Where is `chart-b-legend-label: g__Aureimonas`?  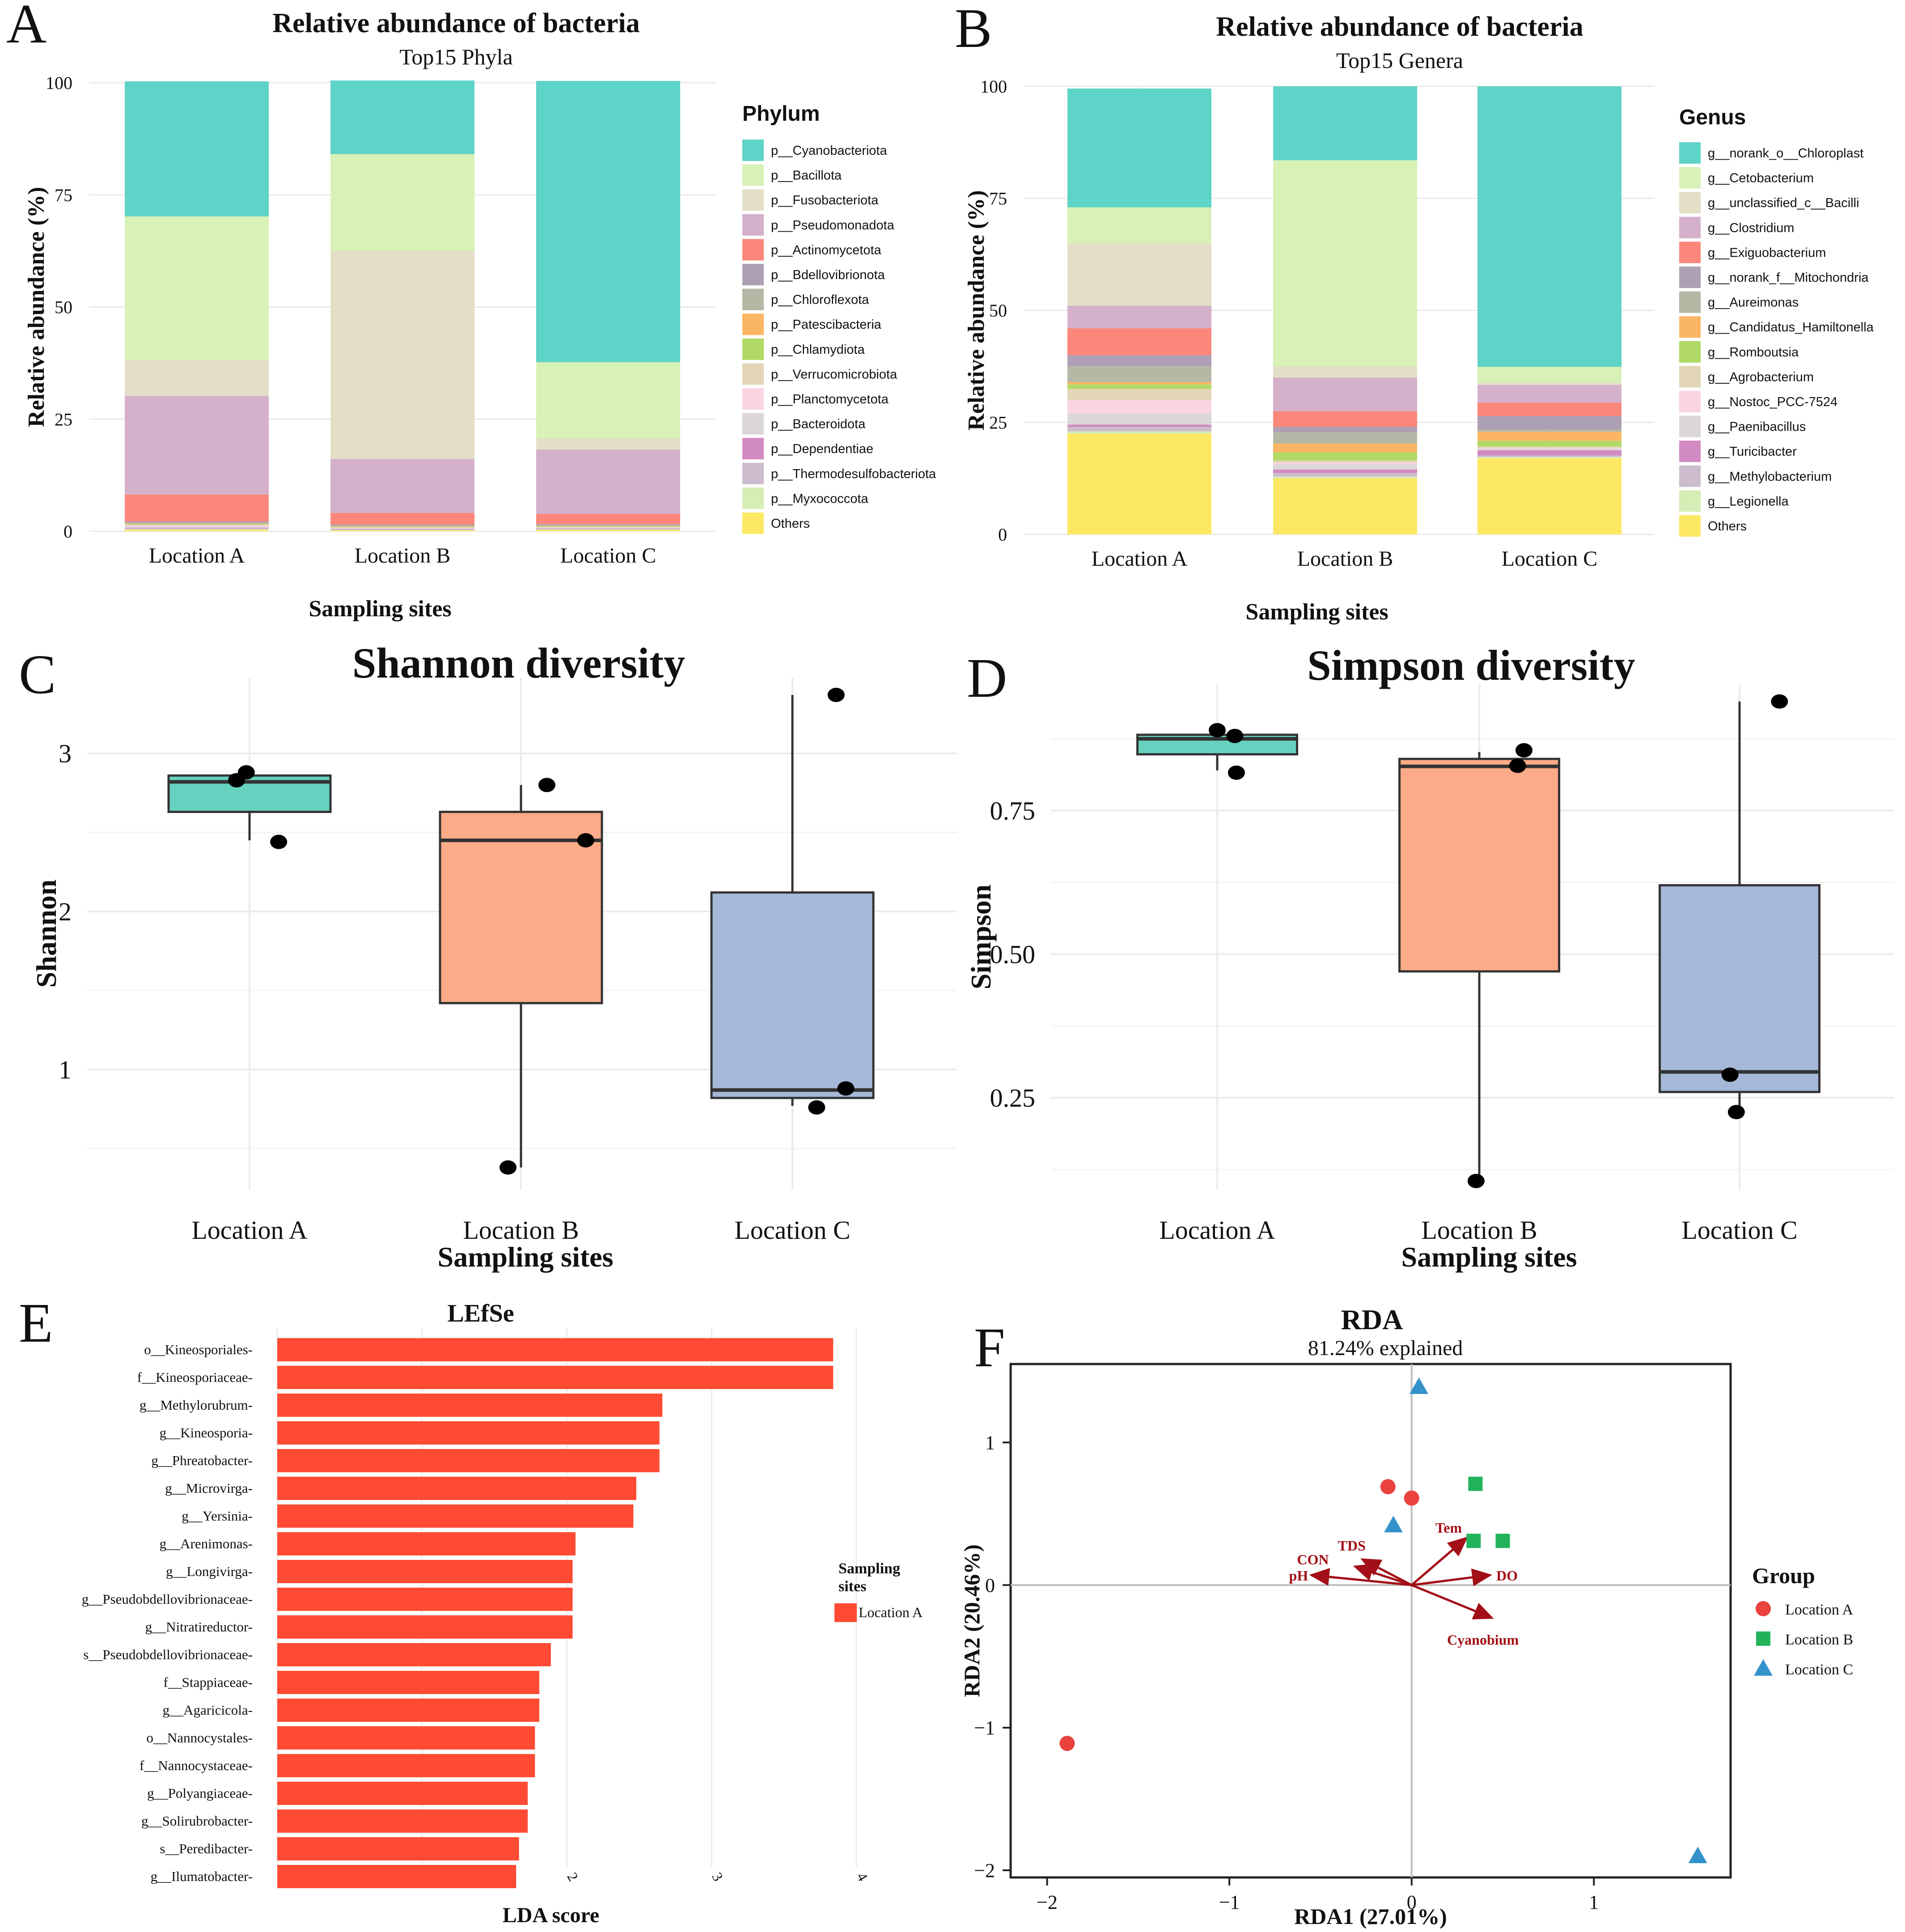
chart-b-legend-label: g__Aureimonas is located at coordinates (1754, 303).